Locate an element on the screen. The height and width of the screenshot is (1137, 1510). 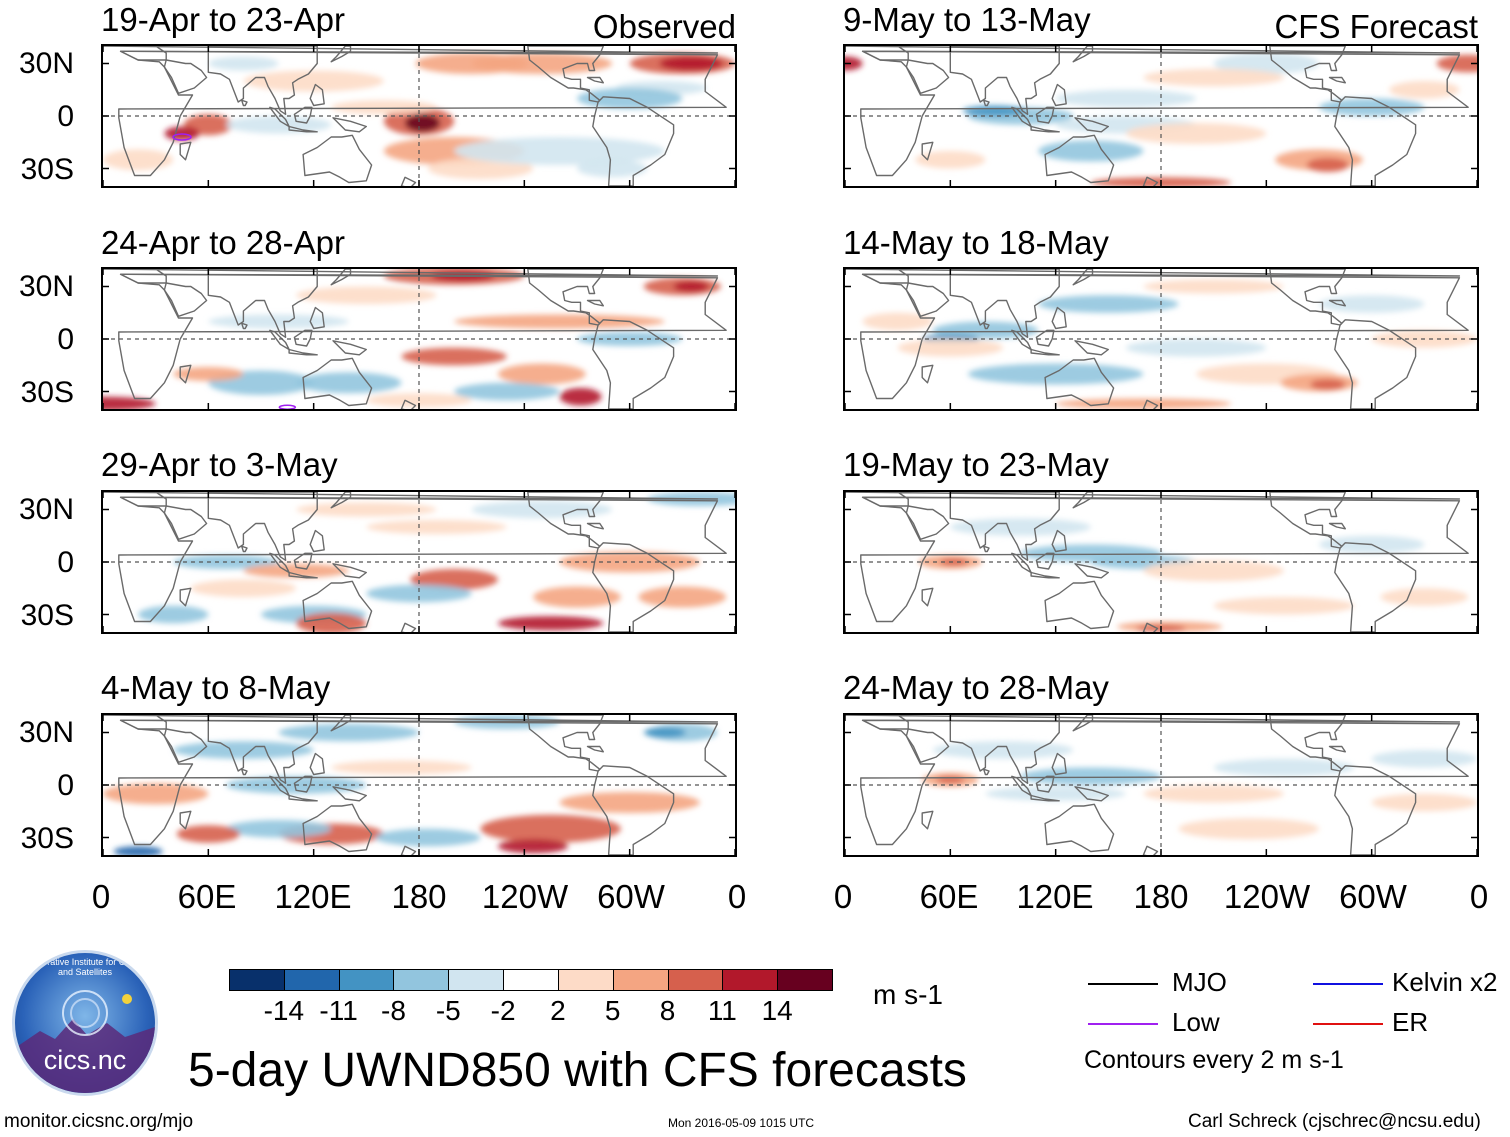
logo-name: cics.nc is located at coordinates (85, 1060).